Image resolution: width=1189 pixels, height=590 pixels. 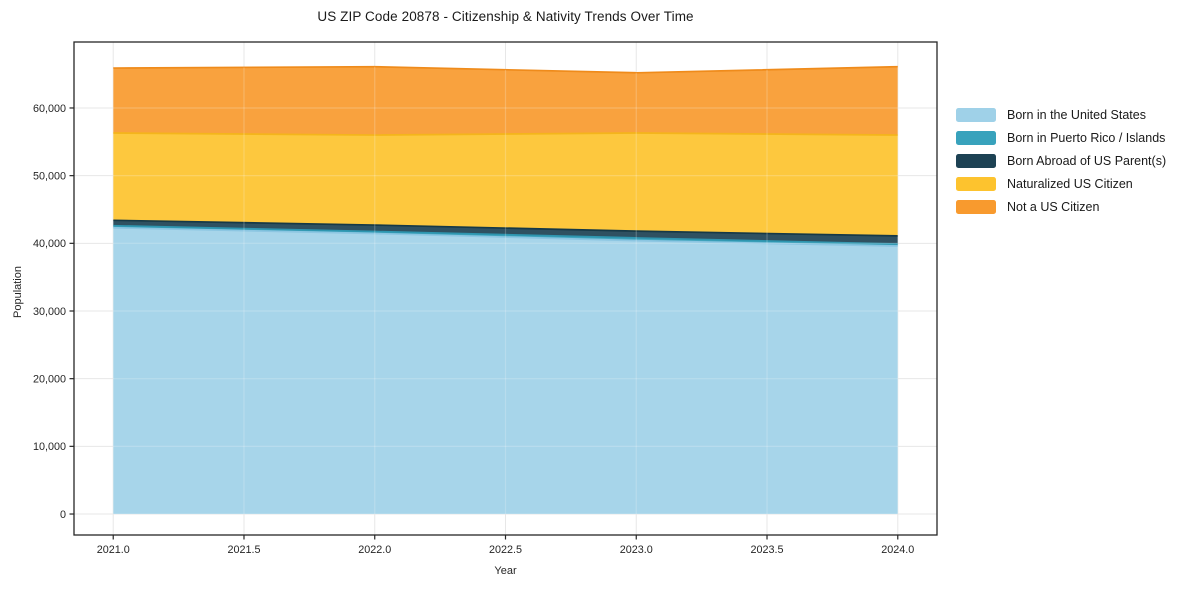 What do you see at coordinates (243, 550) in the screenshot?
I see `x-tick-label: 2021.5` at bounding box center [243, 550].